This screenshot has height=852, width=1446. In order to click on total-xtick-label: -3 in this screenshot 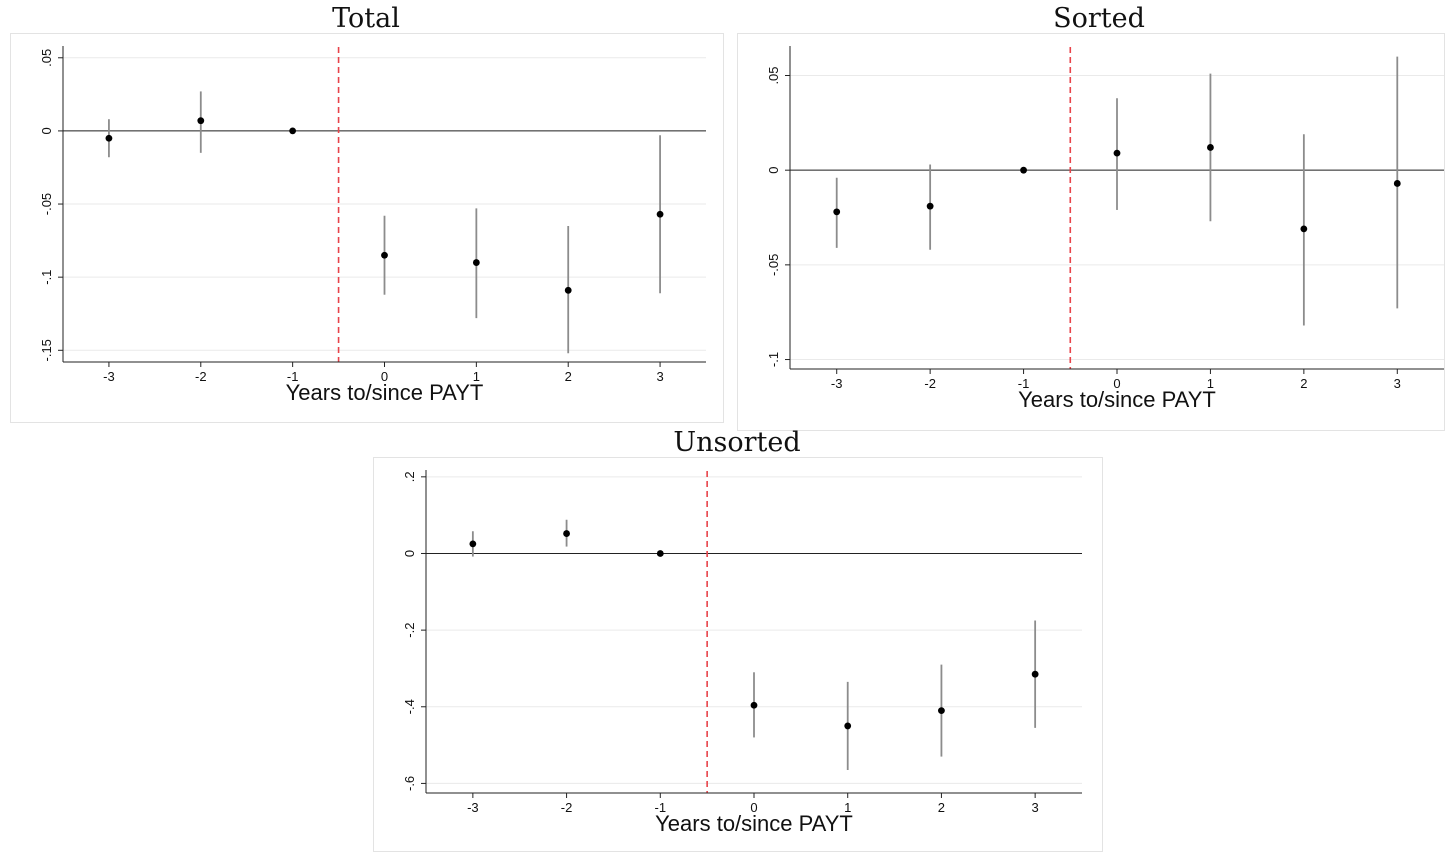, I will do `click(109, 376)`.